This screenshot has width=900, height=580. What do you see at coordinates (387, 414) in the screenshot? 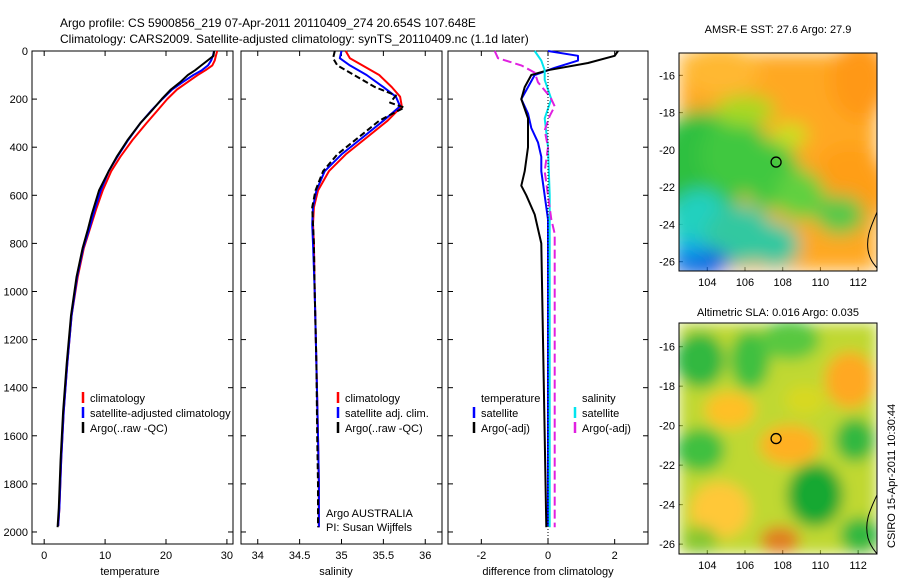
I see `legend-label-satellite: satellite adj. clim.` at bounding box center [387, 414].